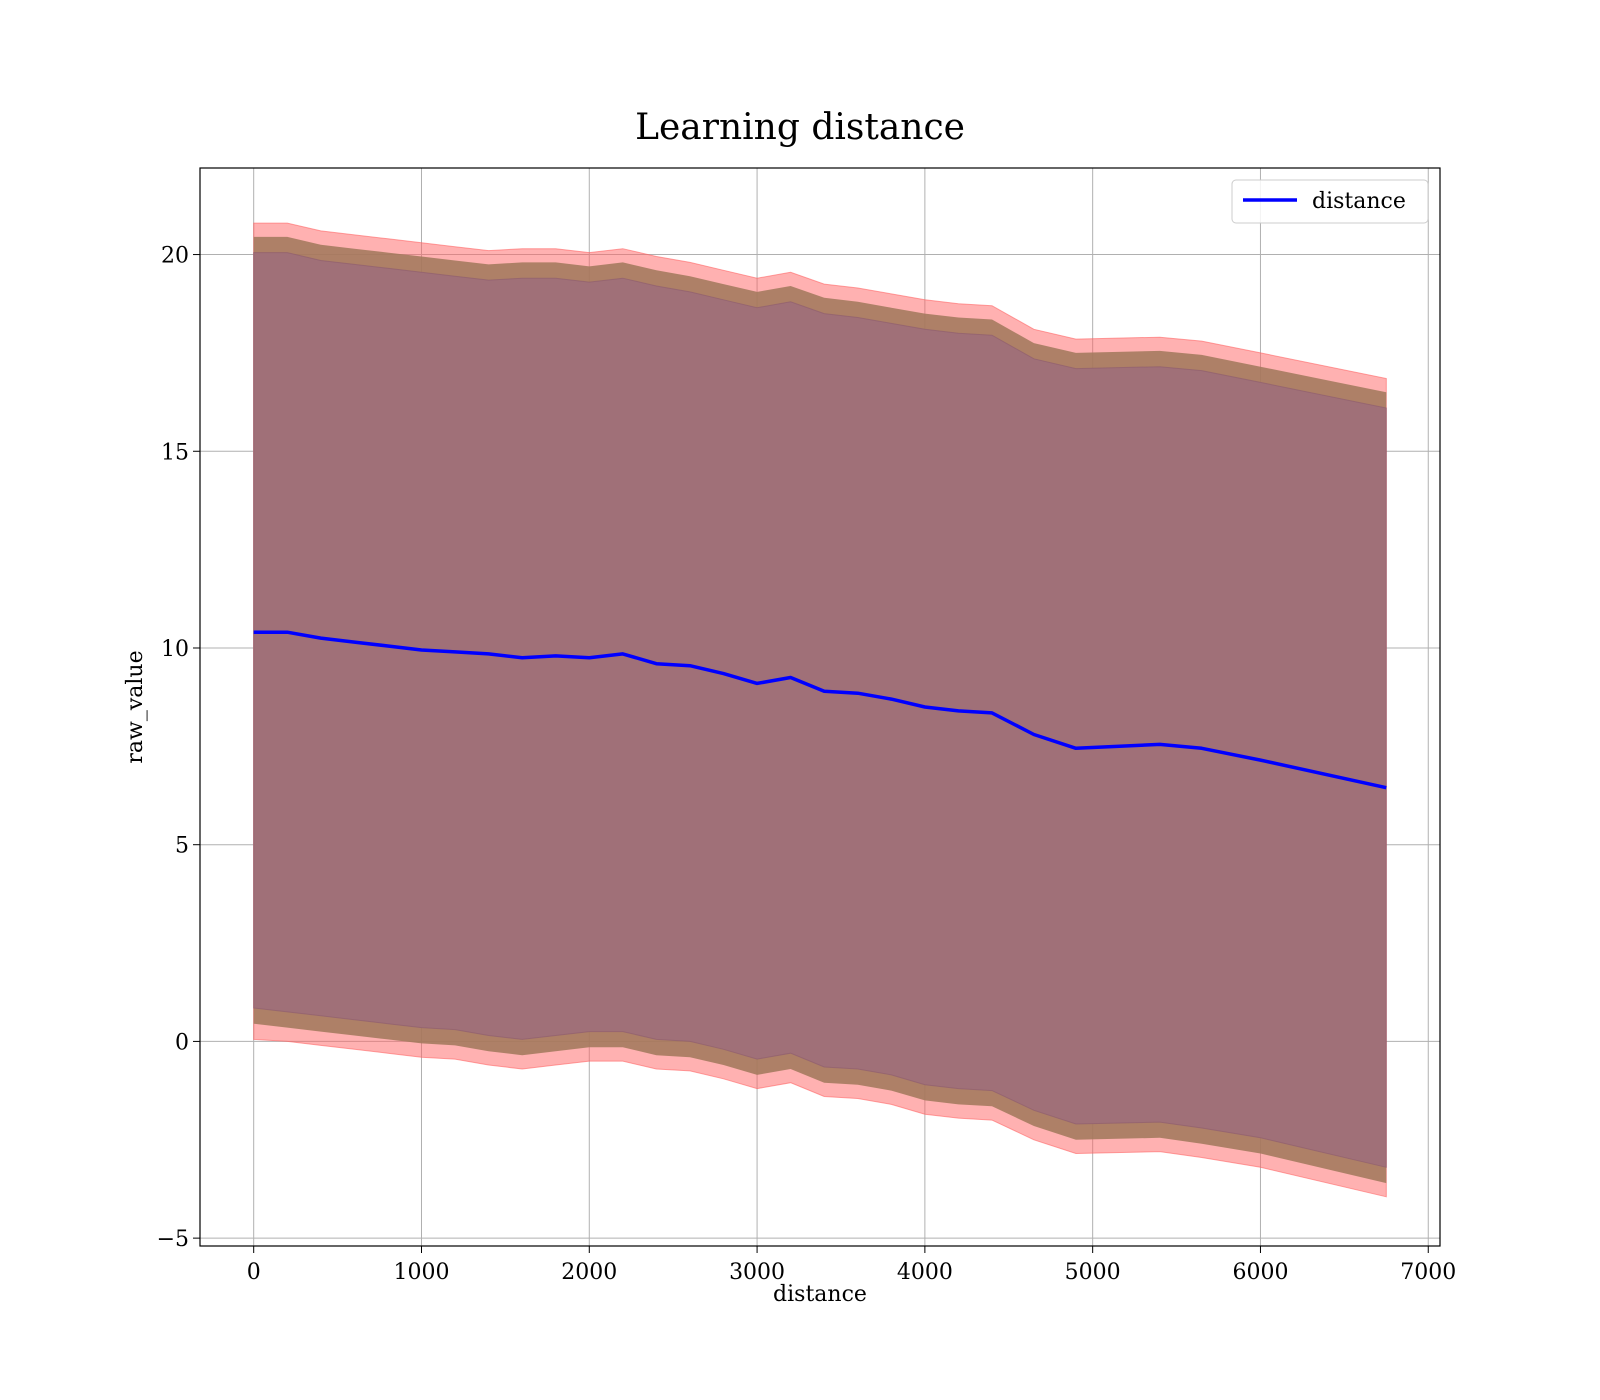  Describe the element at coordinates (182, 846) in the screenshot. I see `y-tick-label: 5` at that location.